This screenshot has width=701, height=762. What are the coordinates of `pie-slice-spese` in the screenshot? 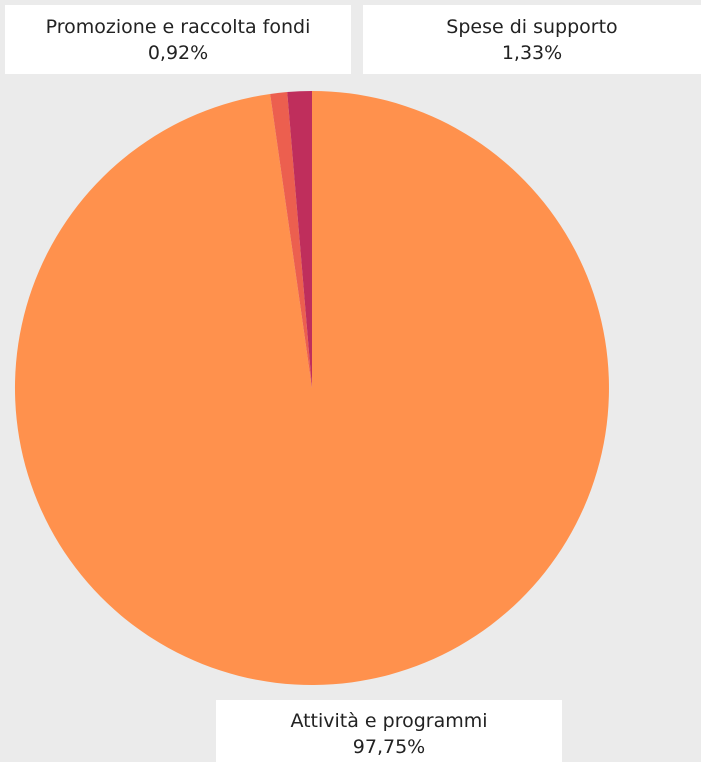 It's located at (299, 239).